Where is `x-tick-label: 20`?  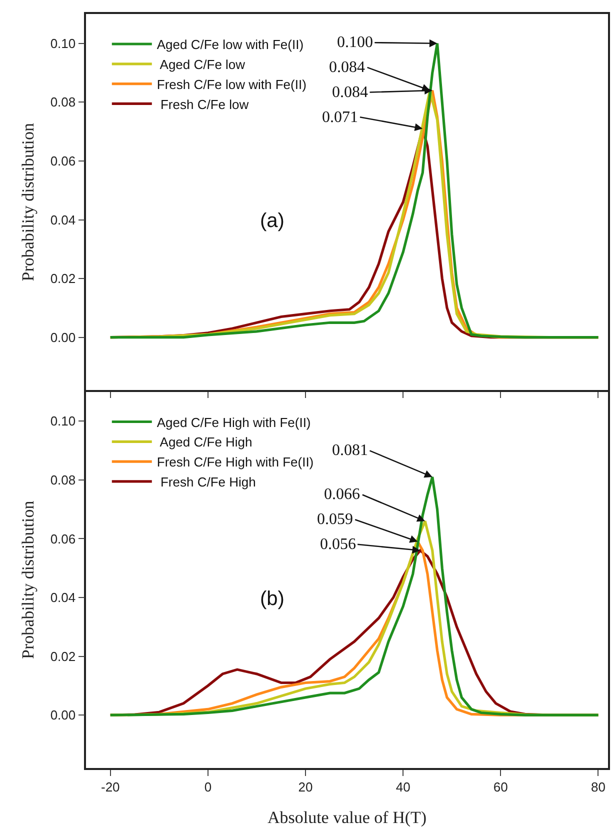
x-tick-label: 20 is located at coordinates (305, 786).